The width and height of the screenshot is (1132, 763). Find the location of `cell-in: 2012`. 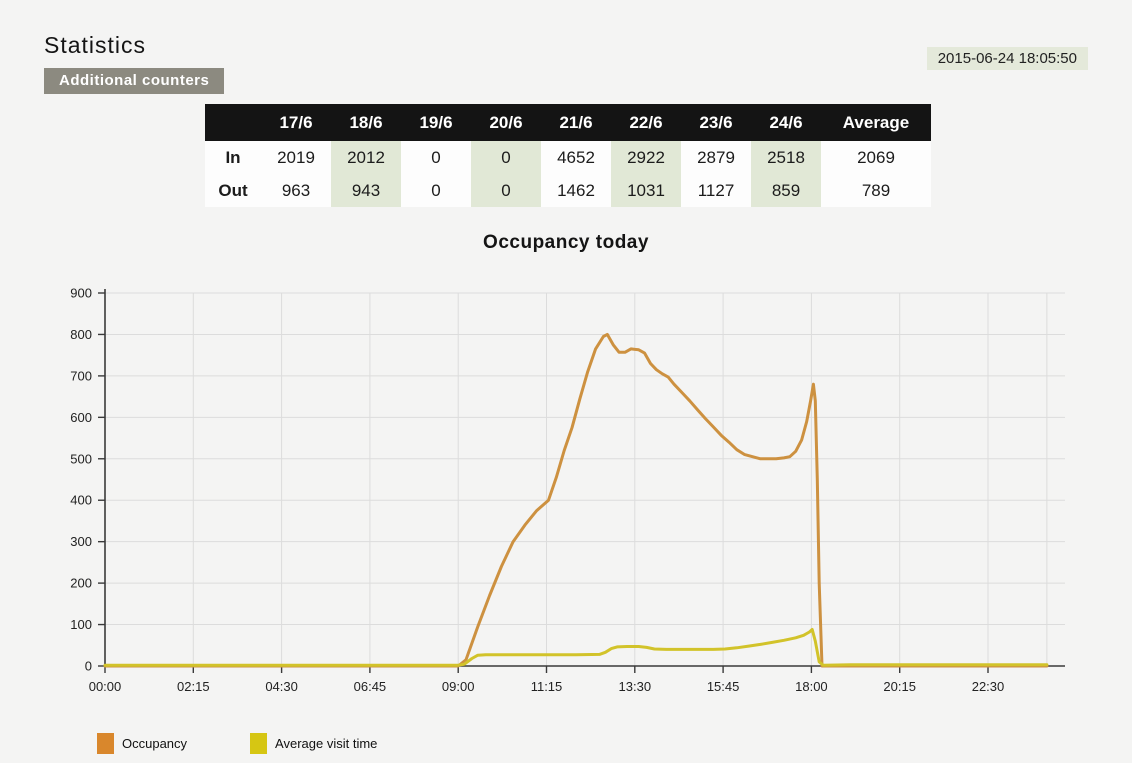

cell-in: 2012 is located at coordinates (366, 157).